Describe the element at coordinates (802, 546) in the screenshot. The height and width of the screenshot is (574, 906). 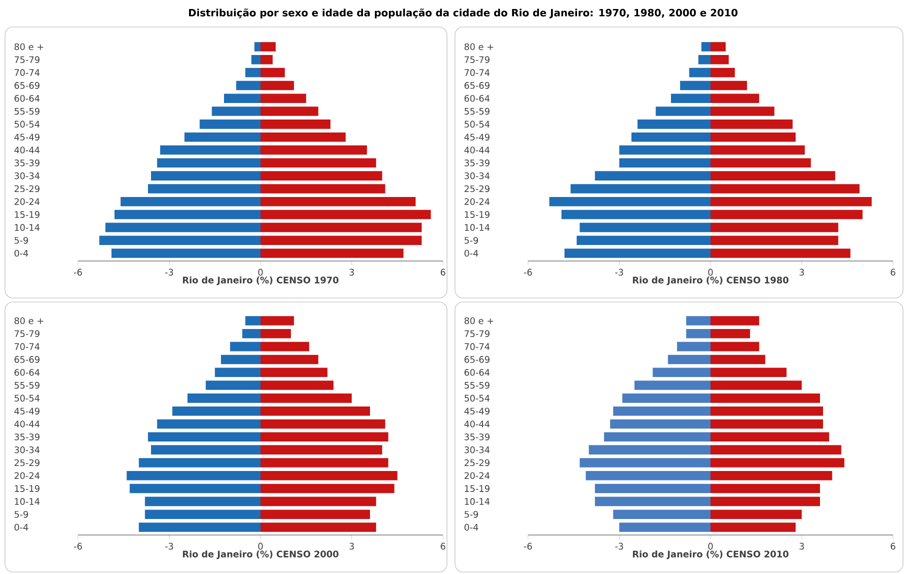
I see `x-tick-label: 3` at that location.